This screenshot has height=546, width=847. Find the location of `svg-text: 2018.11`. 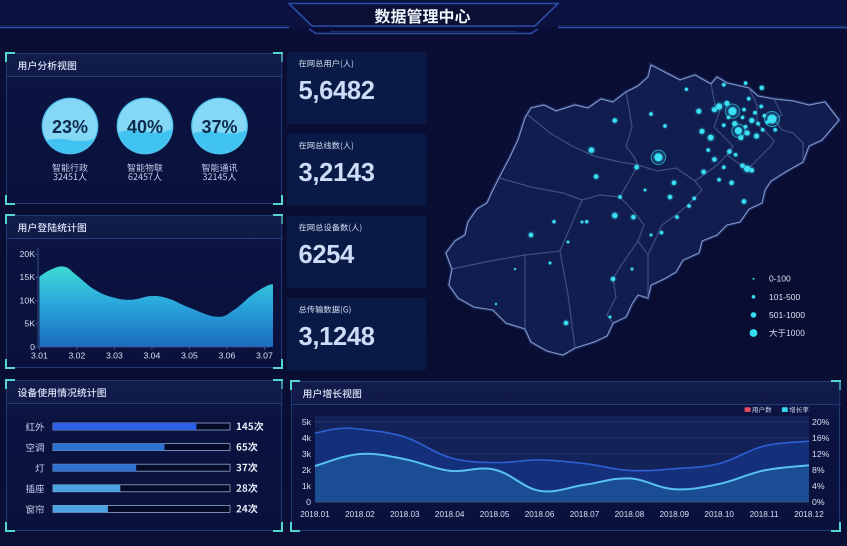

svg-text: 2018.11 is located at coordinates (764, 514).